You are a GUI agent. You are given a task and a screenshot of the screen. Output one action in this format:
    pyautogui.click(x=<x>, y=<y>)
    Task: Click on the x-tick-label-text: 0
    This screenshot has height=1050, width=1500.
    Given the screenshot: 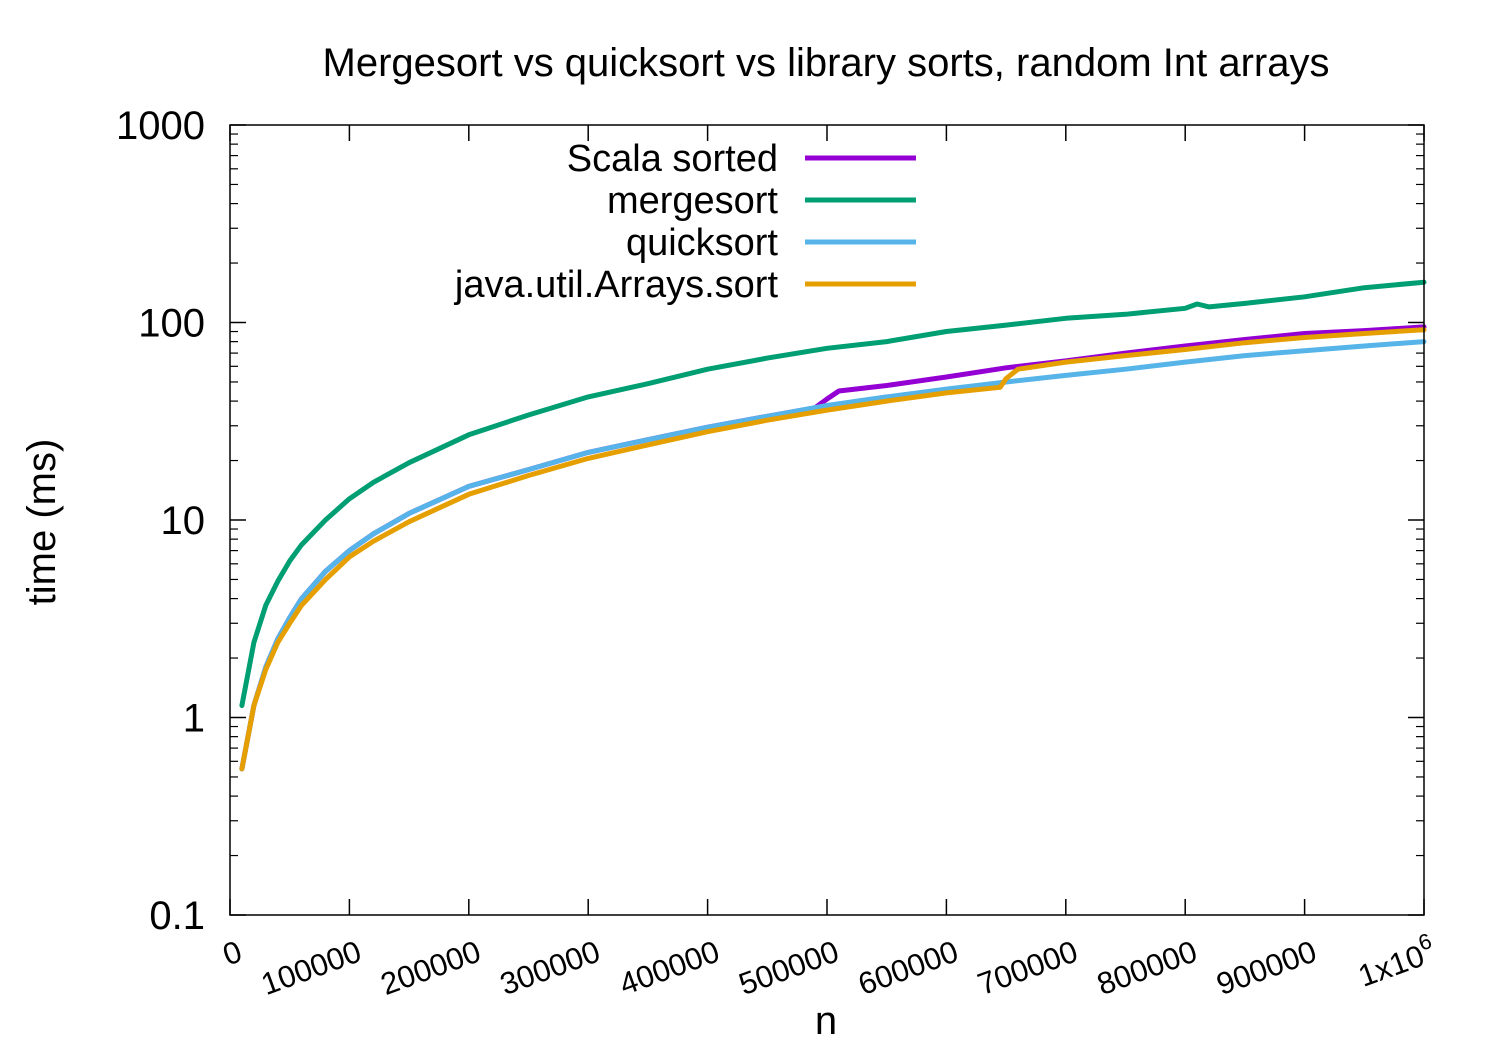 What is the action you would take?
    pyautogui.click(x=232, y=953)
    